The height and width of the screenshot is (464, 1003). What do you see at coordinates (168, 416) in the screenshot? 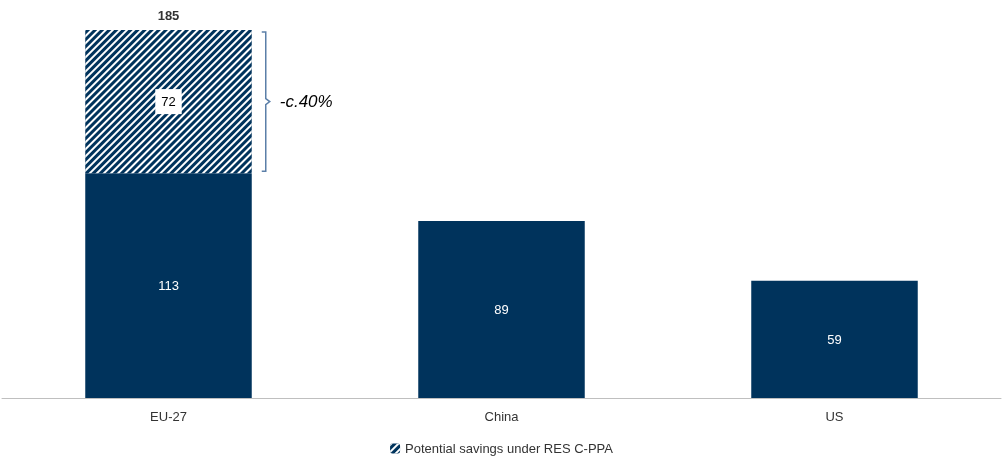
I see `x-tick-label: EU-27` at bounding box center [168, 416].